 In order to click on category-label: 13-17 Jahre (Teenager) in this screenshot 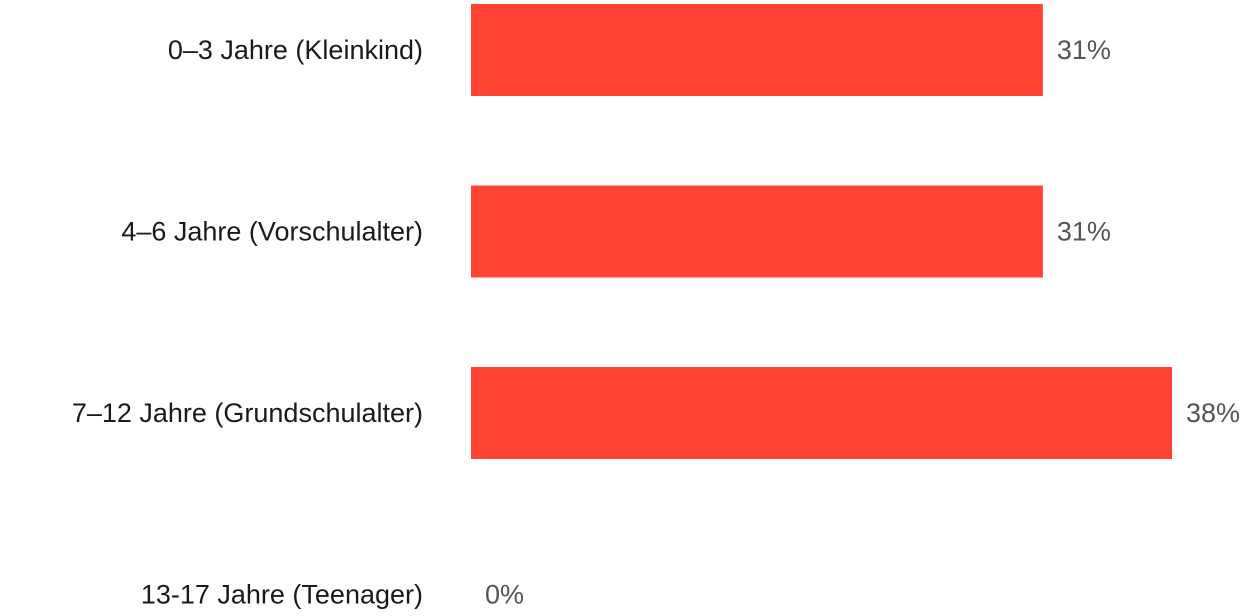, I will do `click(282, 595)`.